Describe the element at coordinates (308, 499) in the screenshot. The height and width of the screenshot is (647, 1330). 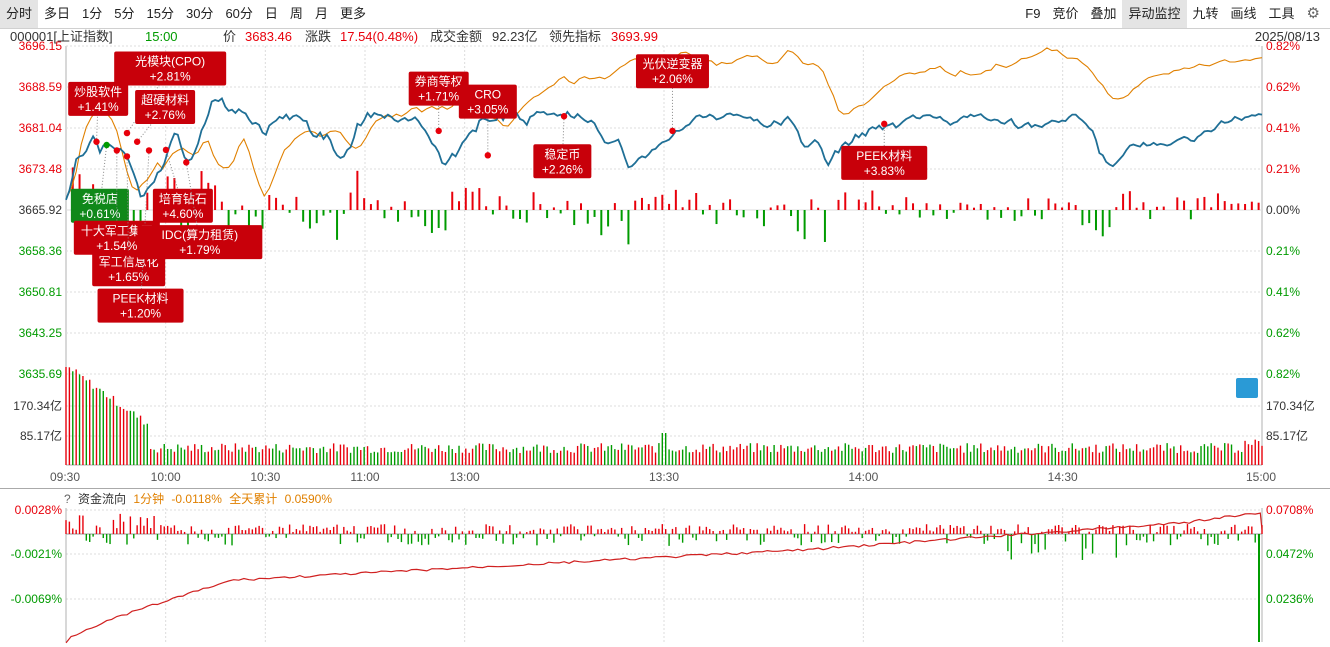
I see `fund-flow-cum-value: 0.0590%` at that location.